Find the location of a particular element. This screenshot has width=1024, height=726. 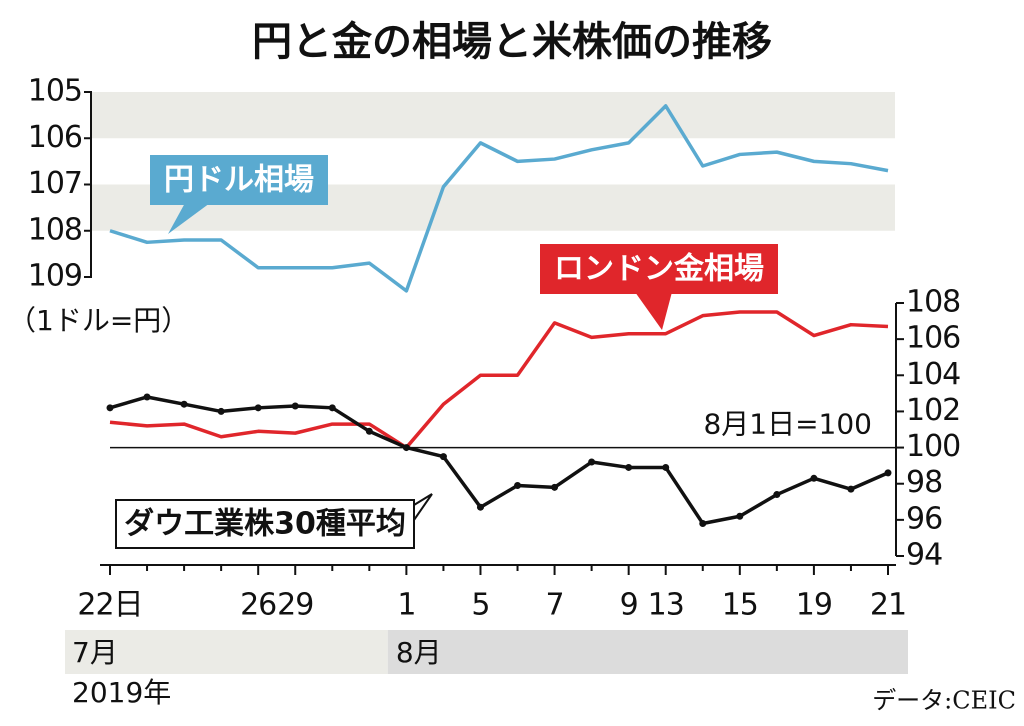

legend-label: ダウ工業株30種平均 is located at coordinates (265, 524).